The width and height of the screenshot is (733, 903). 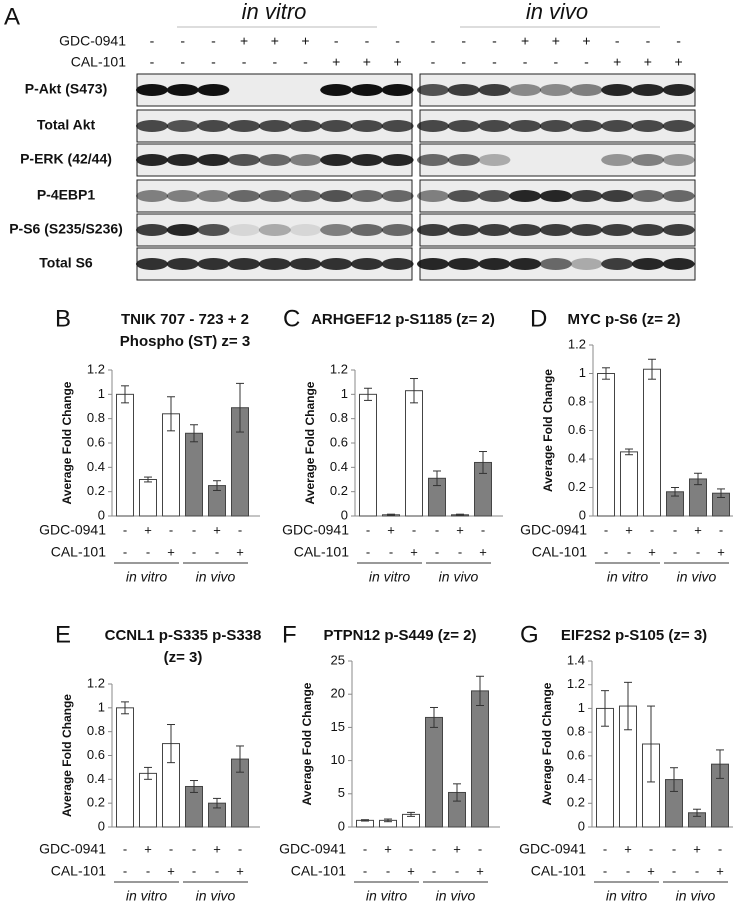 What do you see at coordinates (624, 319) in the screenshot?
I see `chart-title: MYC p-S6 (z= 2)` at bounding box center [624, 319].